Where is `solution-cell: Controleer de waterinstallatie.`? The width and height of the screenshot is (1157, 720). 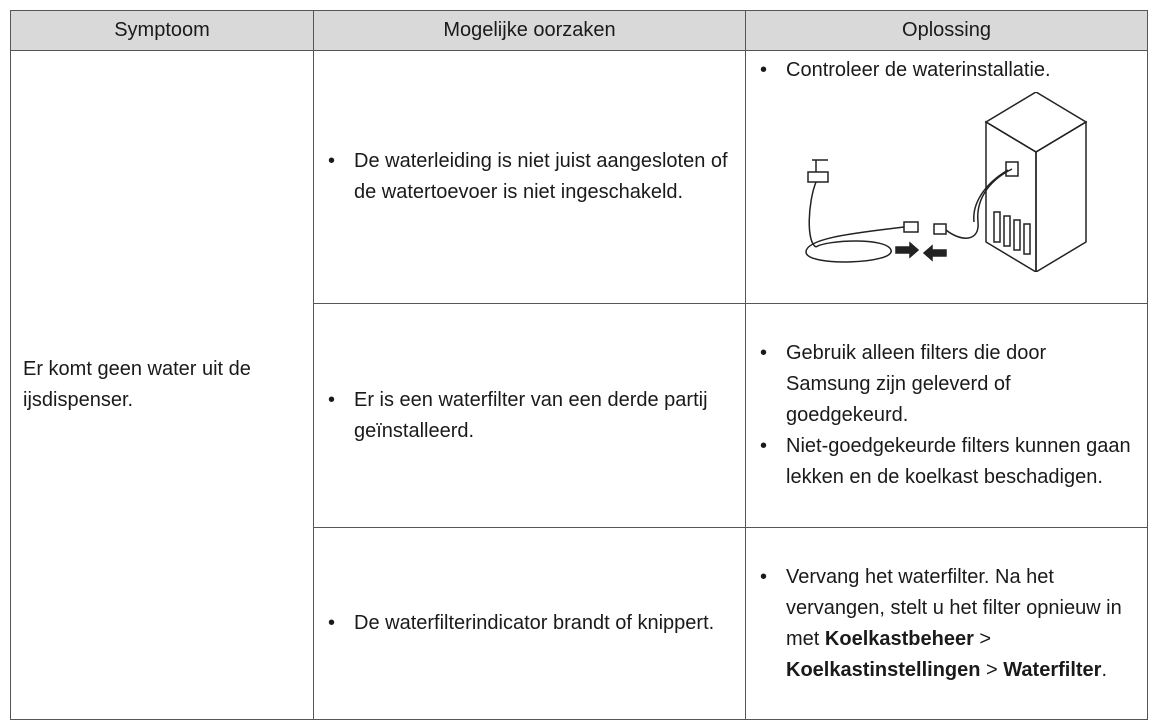 solution-cell: Controleer de waterinstallatie. is located at coordinates (946, 177).